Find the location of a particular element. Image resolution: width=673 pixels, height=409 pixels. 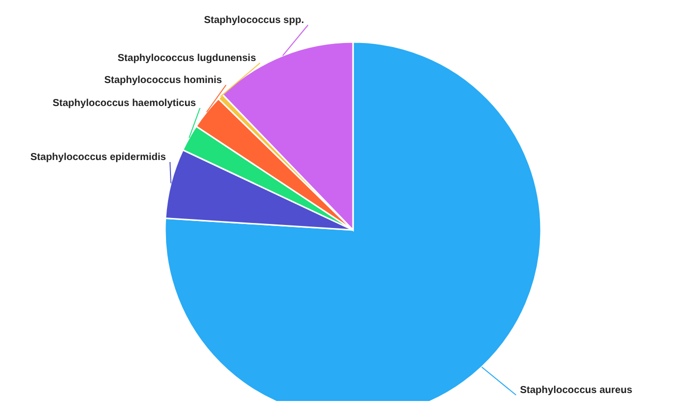

slice-label: Staphylococcus haemolyticus is located at coordinates (124, 103).